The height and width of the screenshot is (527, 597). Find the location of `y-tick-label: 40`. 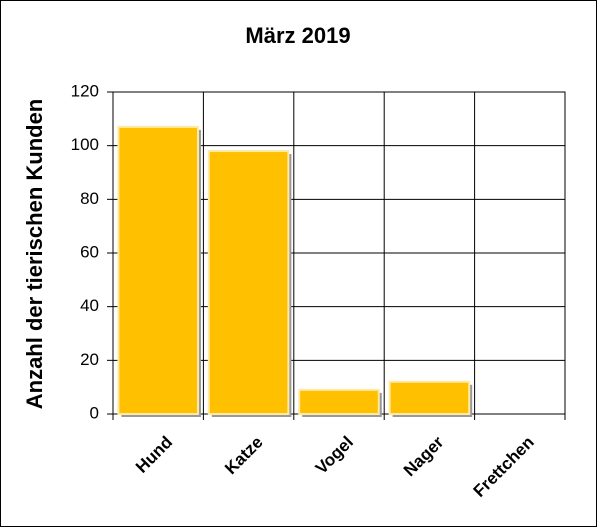

y-tick-label: 40 is located at coordinates (89, 305).